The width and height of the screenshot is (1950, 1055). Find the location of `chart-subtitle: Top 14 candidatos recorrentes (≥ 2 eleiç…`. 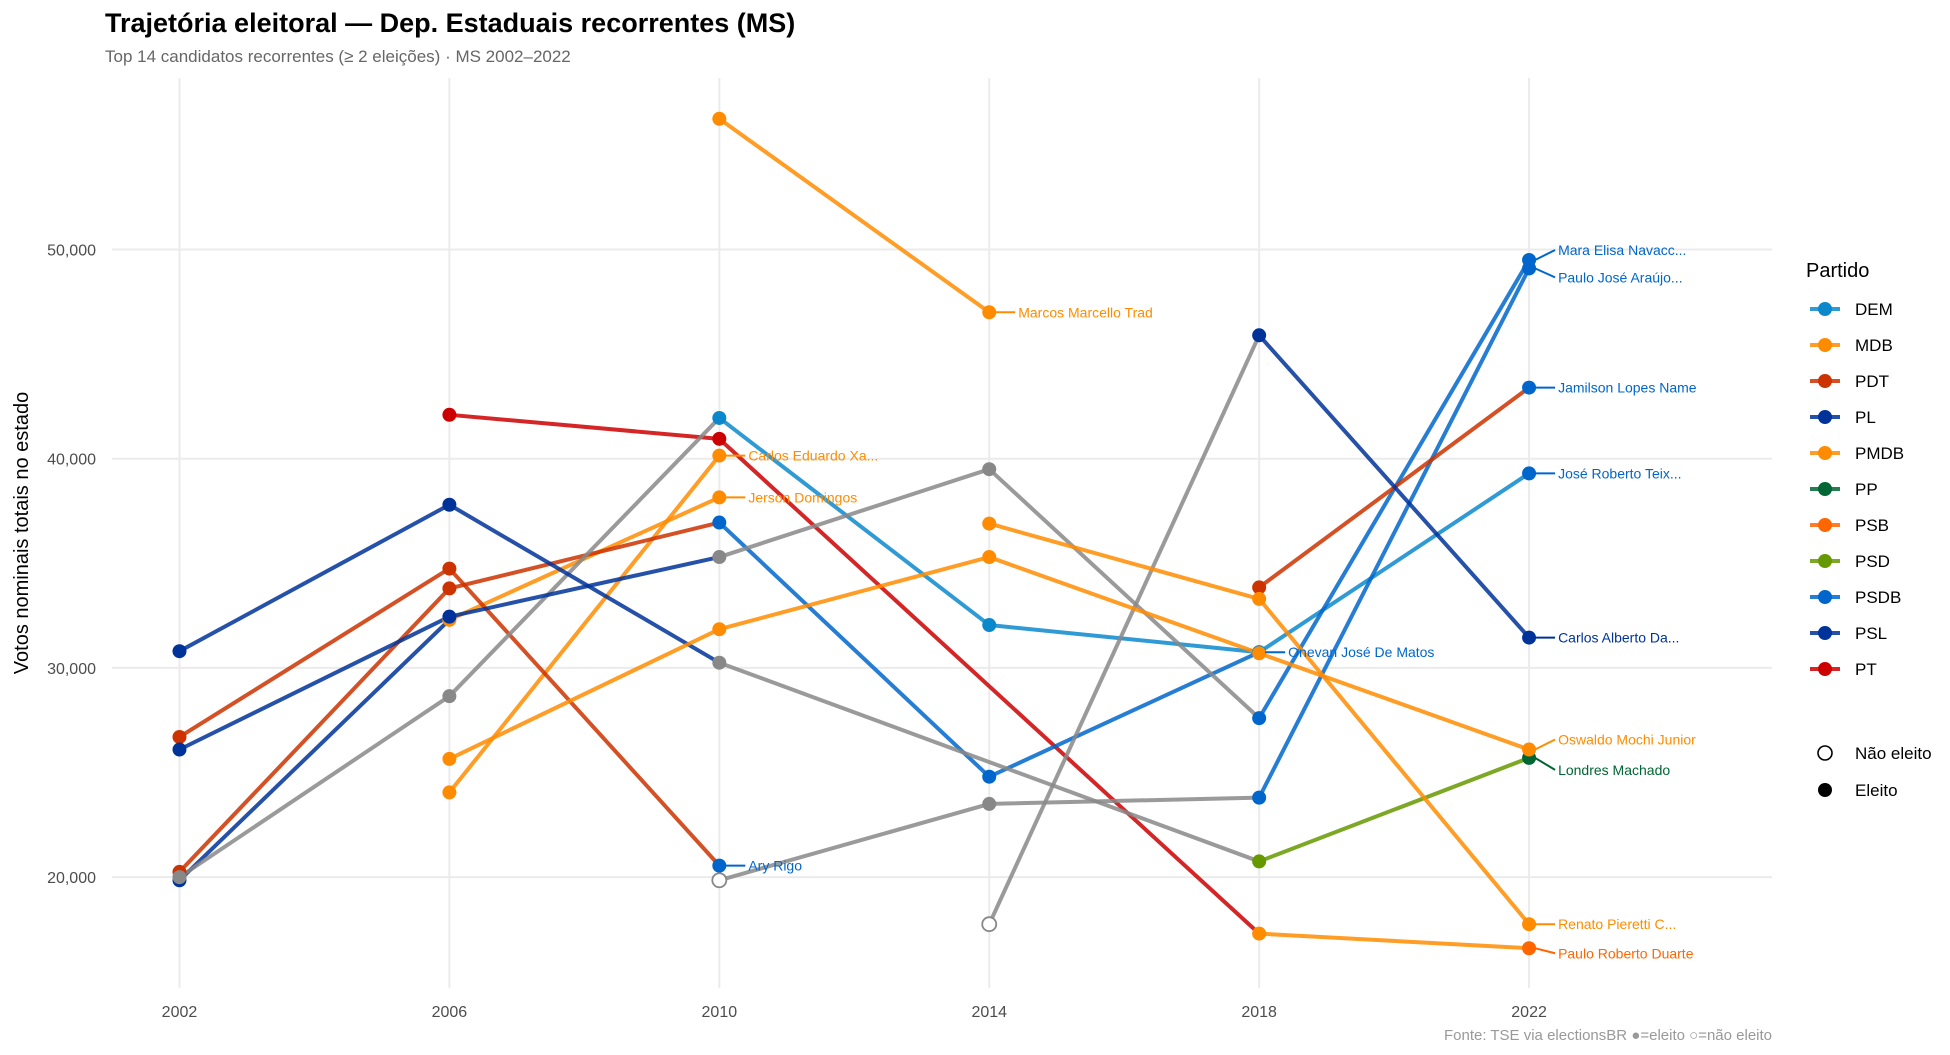

chart-subtitle: Top 14 candidatos recorrentes (≥ 2 eleiç… is located at coordinates (338, 56).